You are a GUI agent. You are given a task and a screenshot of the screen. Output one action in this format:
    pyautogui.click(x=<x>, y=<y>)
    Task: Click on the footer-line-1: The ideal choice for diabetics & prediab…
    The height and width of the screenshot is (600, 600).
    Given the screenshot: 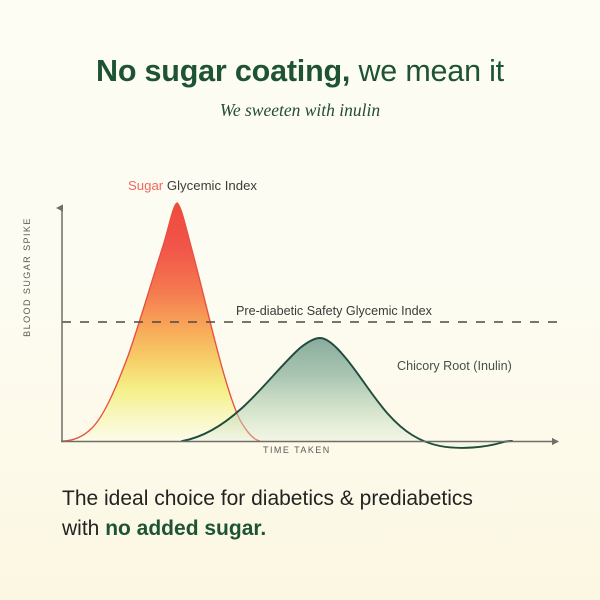 What is the action you would take?
    pyautogui.click(x=267, y=498)
    